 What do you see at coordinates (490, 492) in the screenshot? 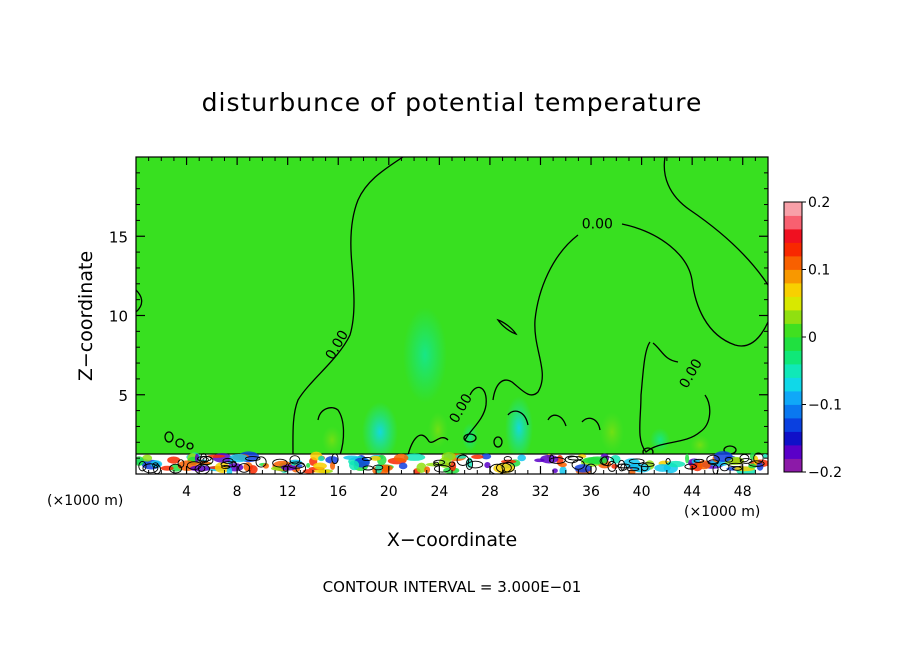
I see `x-tick-label: 28` at bounding box center [490, 492].